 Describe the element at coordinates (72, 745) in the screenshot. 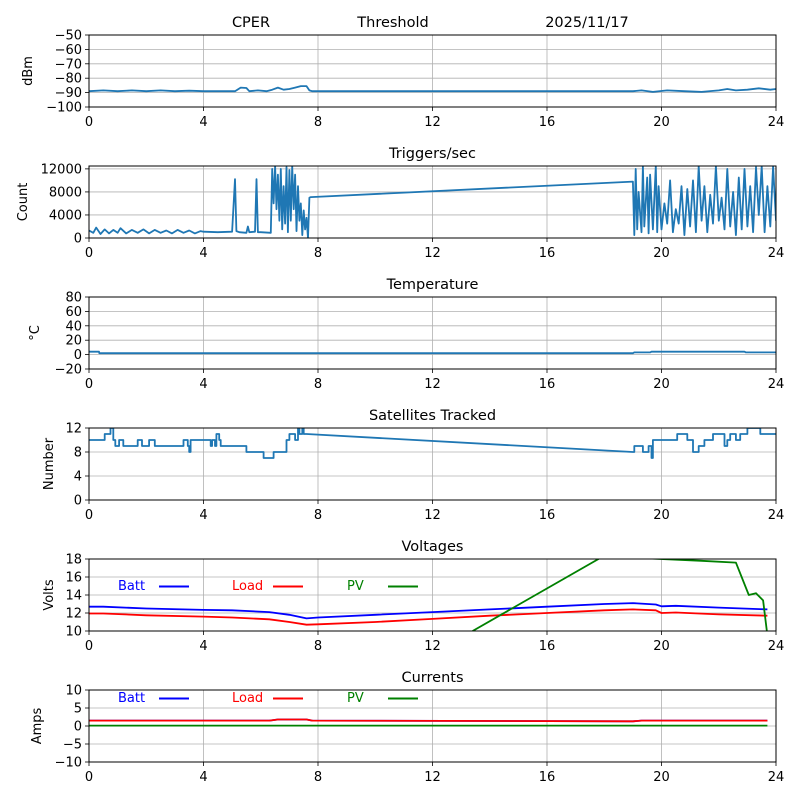

I see `y-tick-label: −5` at that location.